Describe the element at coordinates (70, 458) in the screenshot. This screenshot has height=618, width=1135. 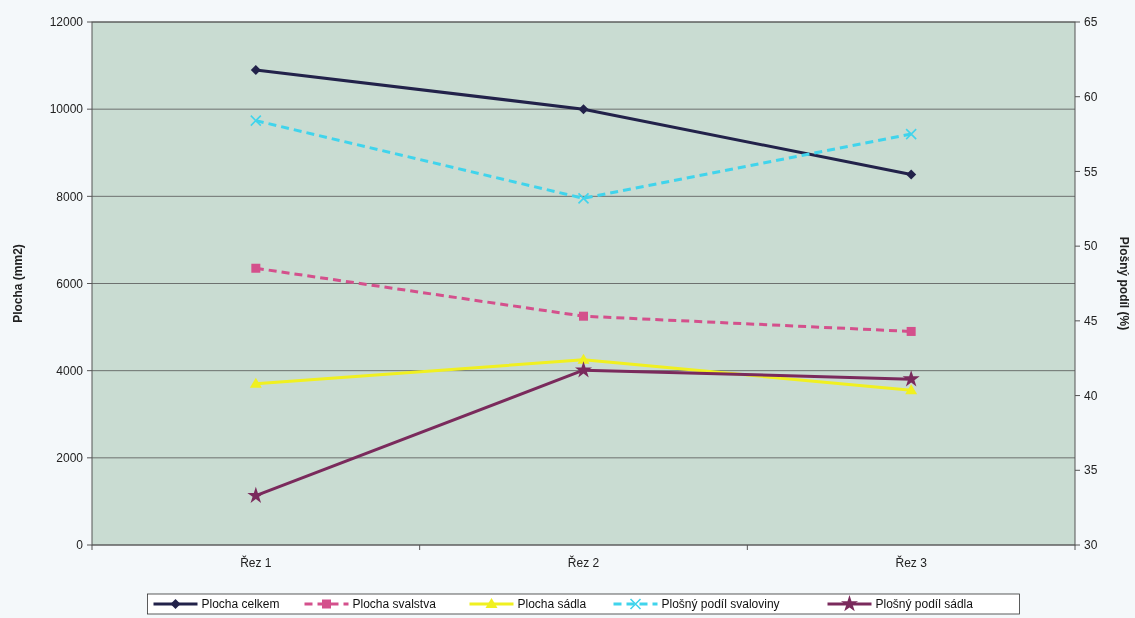
I see `y-tick-label: 2000` at that location.